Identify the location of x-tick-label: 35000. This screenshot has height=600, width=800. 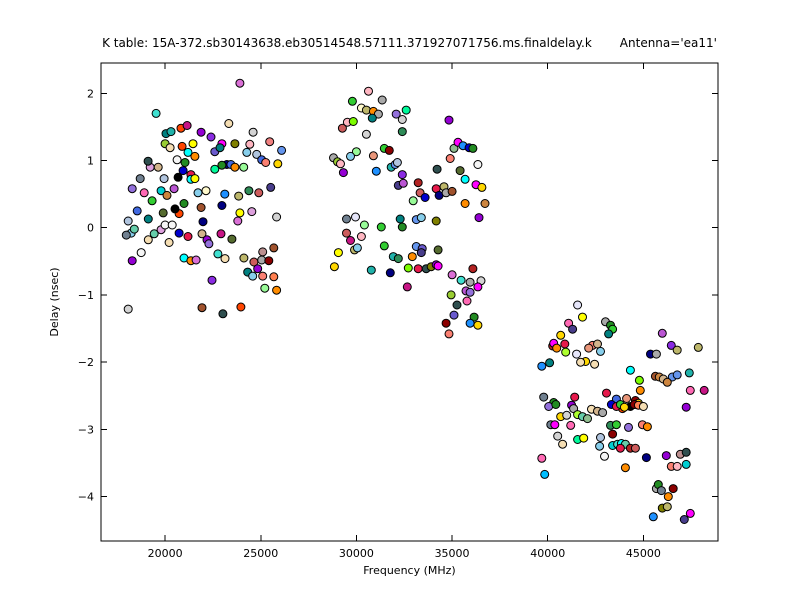
(452, 553).